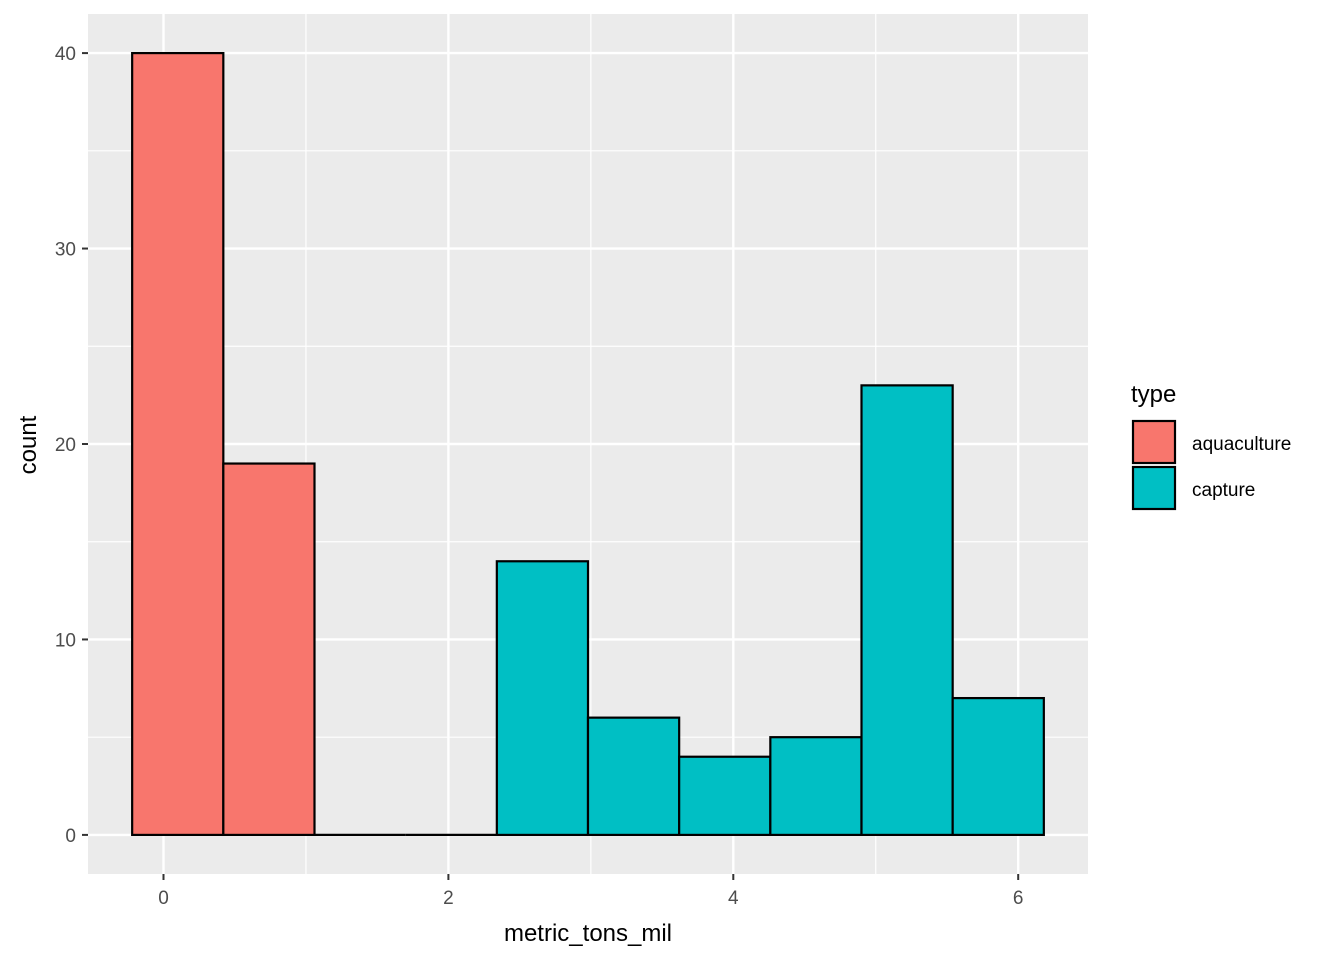  Describe the element at coordinates (590, 891) in the screenshot. I see `x-axis: 0 2 4 6` at that location.